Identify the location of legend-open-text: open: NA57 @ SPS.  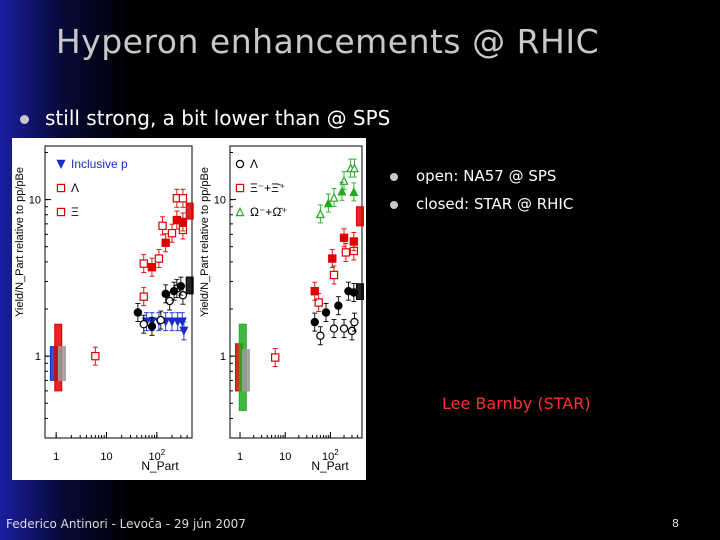
(486, 176).